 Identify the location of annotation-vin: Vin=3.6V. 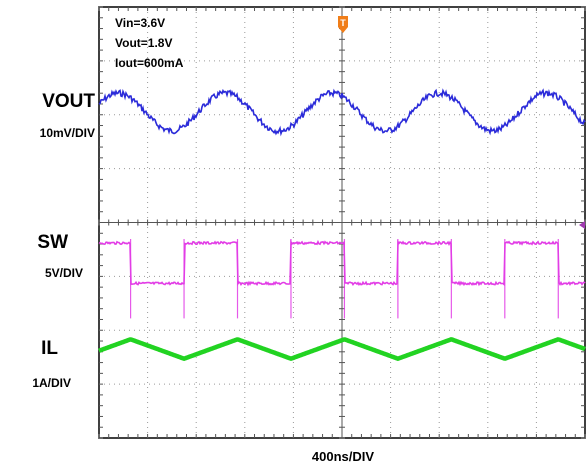
(140, 23).